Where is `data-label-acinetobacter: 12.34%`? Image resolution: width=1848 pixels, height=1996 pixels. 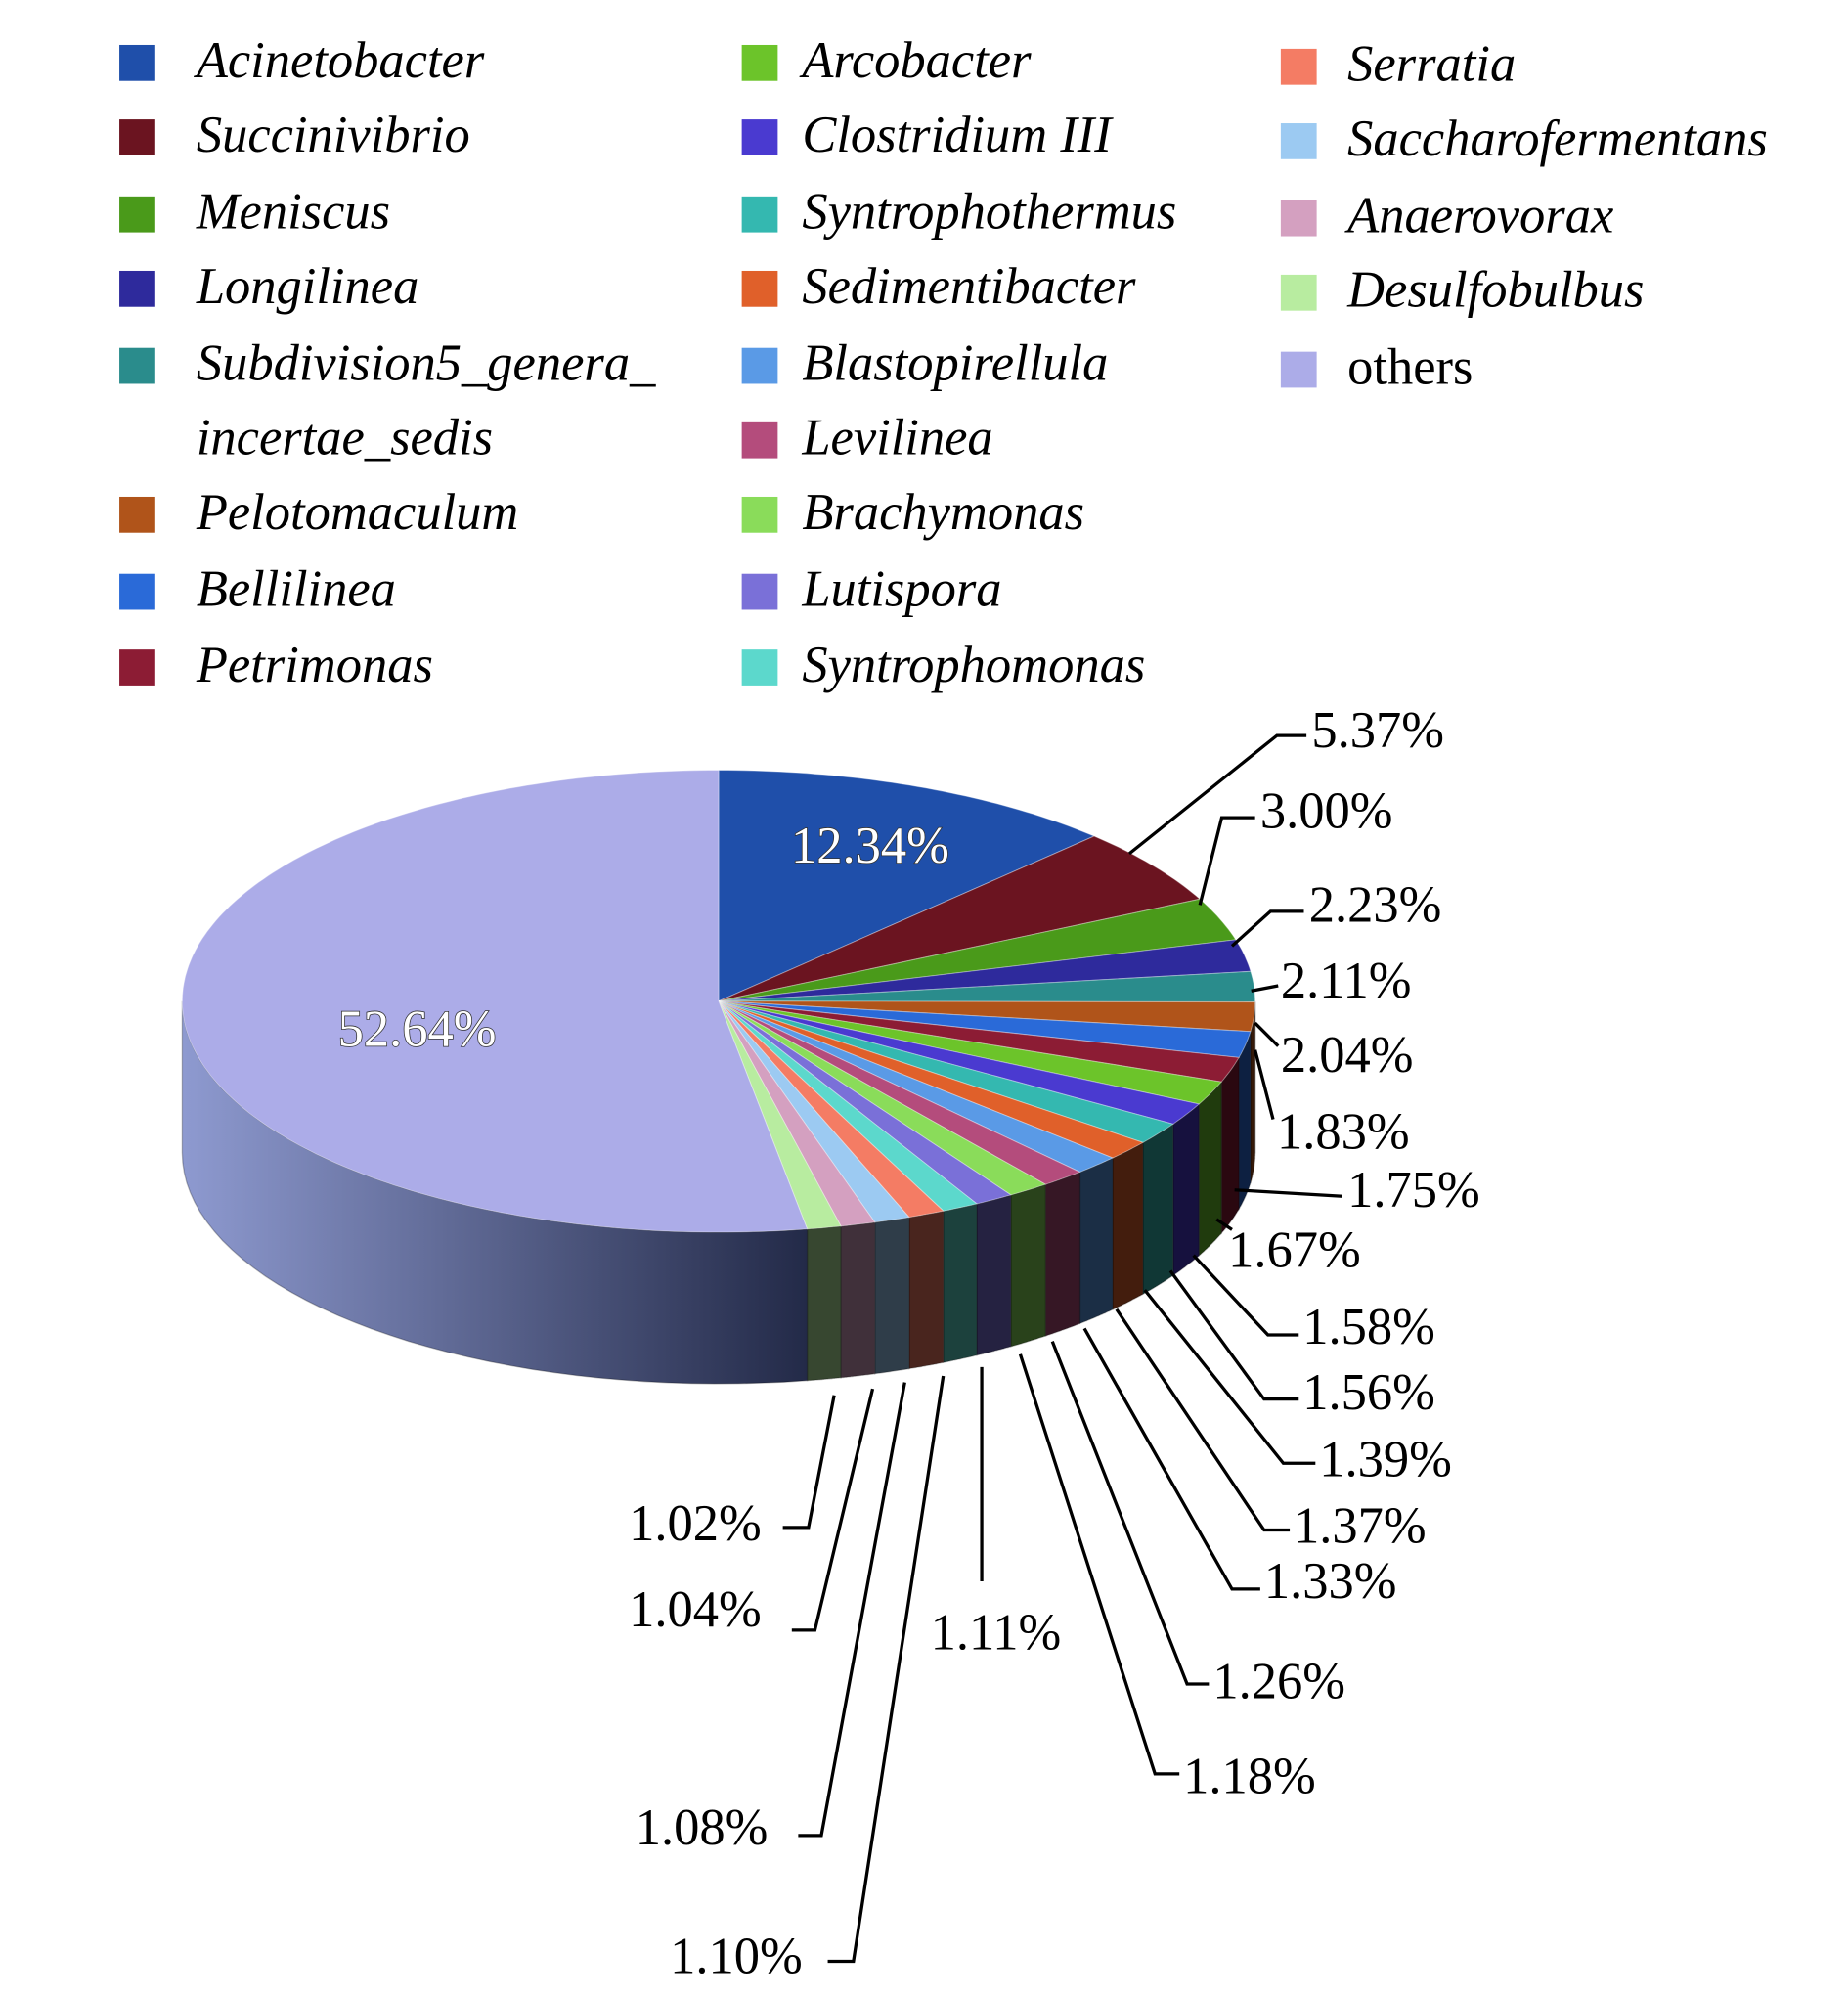
data-label-acinetobacter: 12.34% is located at coordinates (870, 846).